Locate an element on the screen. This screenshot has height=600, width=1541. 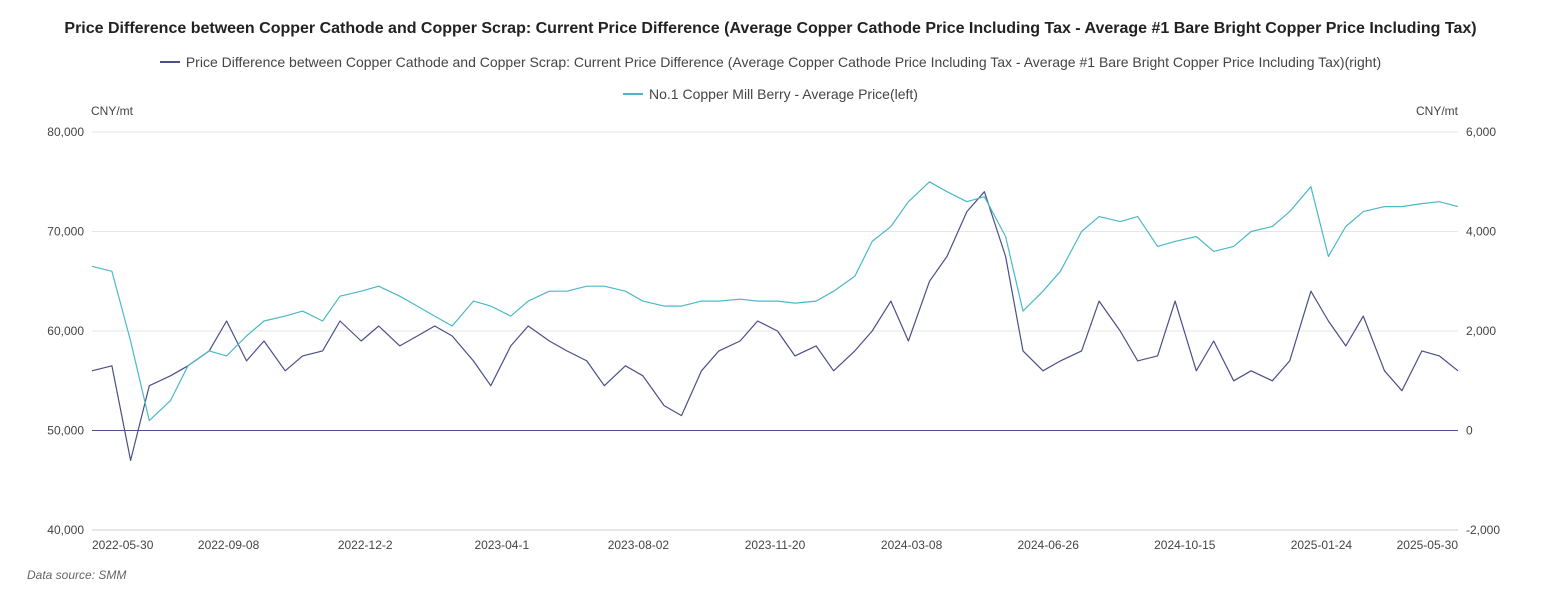
left-tick-label: 50,000 is located at coordinates (65, 431).